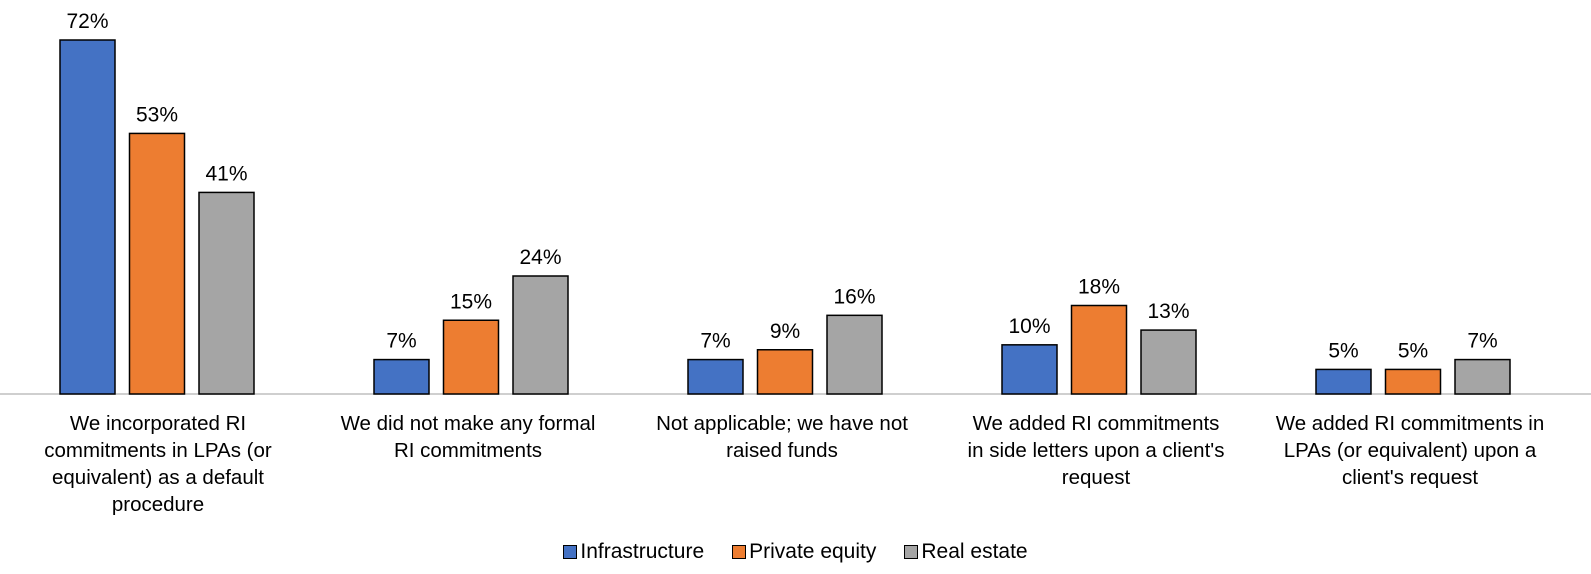 The image size is (1591, 574). I want to click on data-label-real-estate-2: 16%, so click(854, 296).